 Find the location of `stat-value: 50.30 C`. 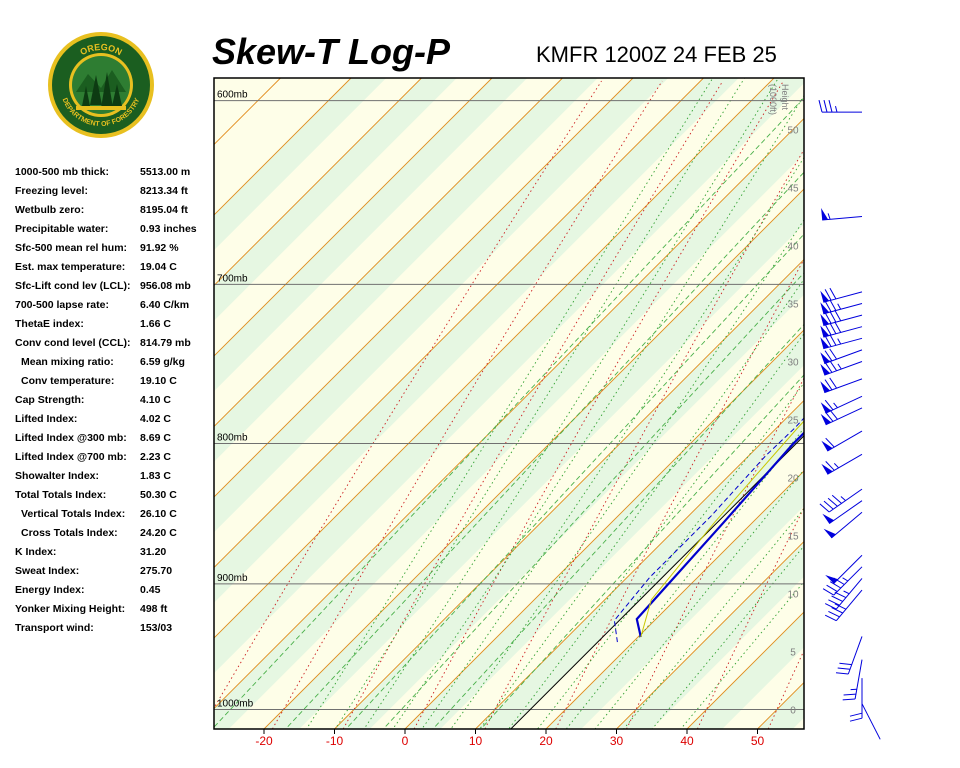

stat-value: 50.30 C is located at coordinates (158, 495).